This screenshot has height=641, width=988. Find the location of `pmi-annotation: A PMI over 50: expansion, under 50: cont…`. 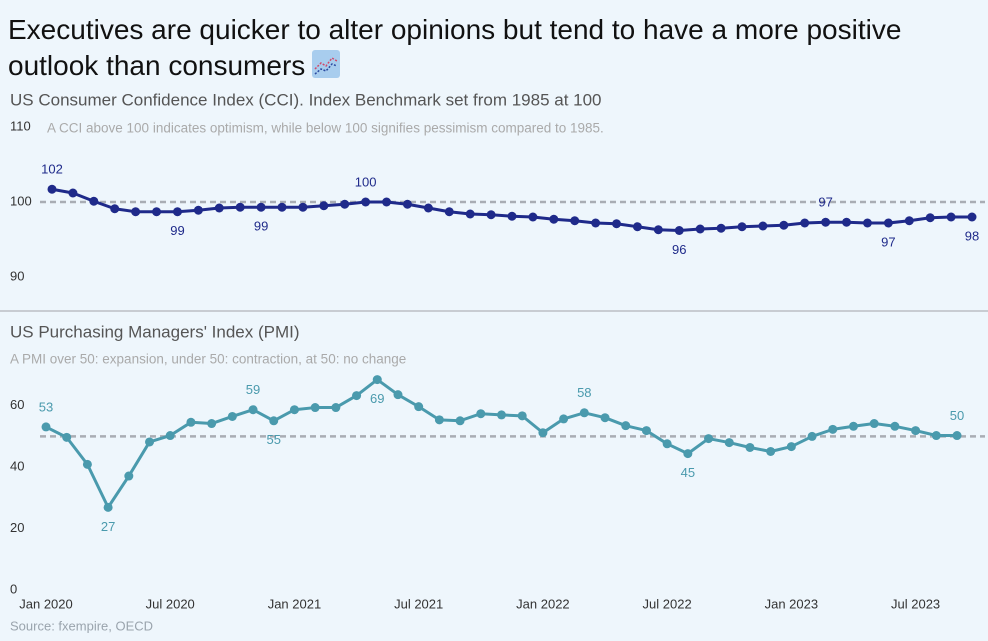

pmi-annotation: A PMI over 50: expansion, under 50: cont… is located at coordinates (208, 359).